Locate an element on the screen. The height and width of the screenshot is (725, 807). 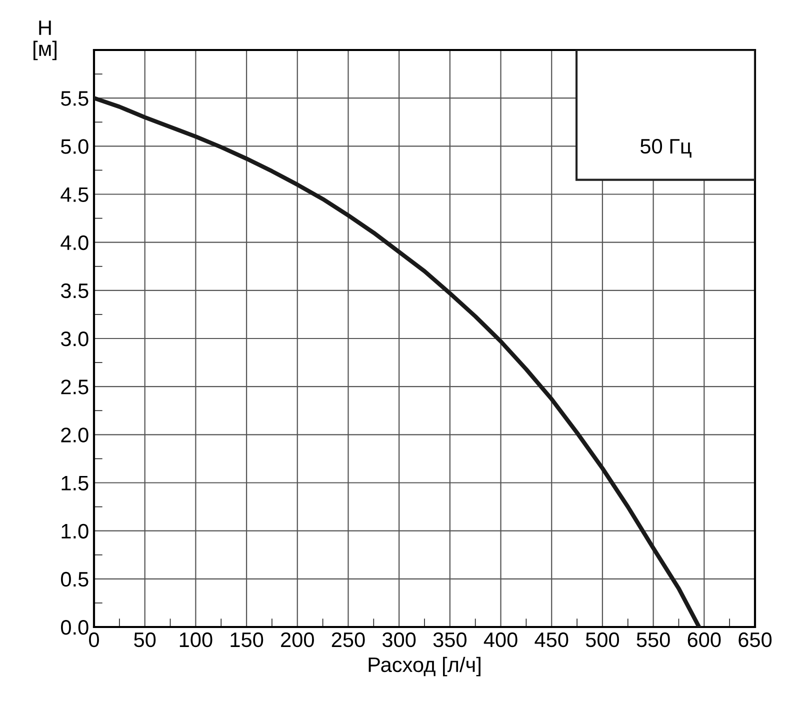
x-axis-title: Расход [л/ч] is located at coordinates (424, 666).